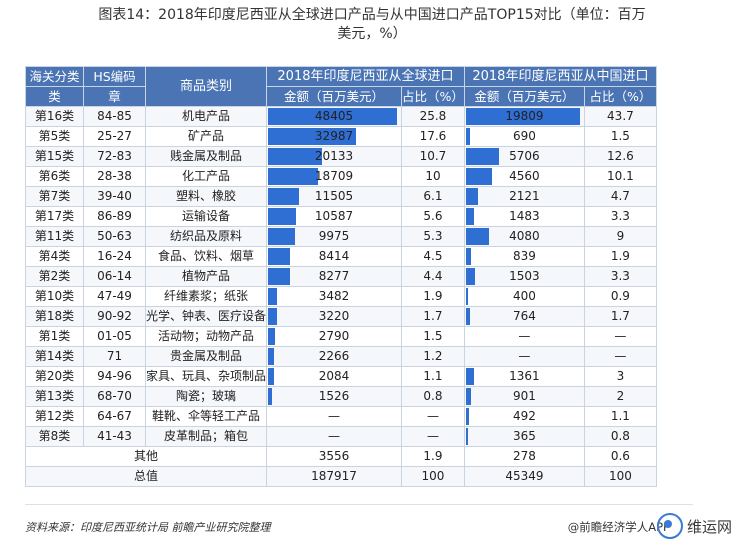  I want to click on table-row: 第10类 47-49 纤维素浆；纸张 3482 1.9 400 0.9, so click(341, 296).